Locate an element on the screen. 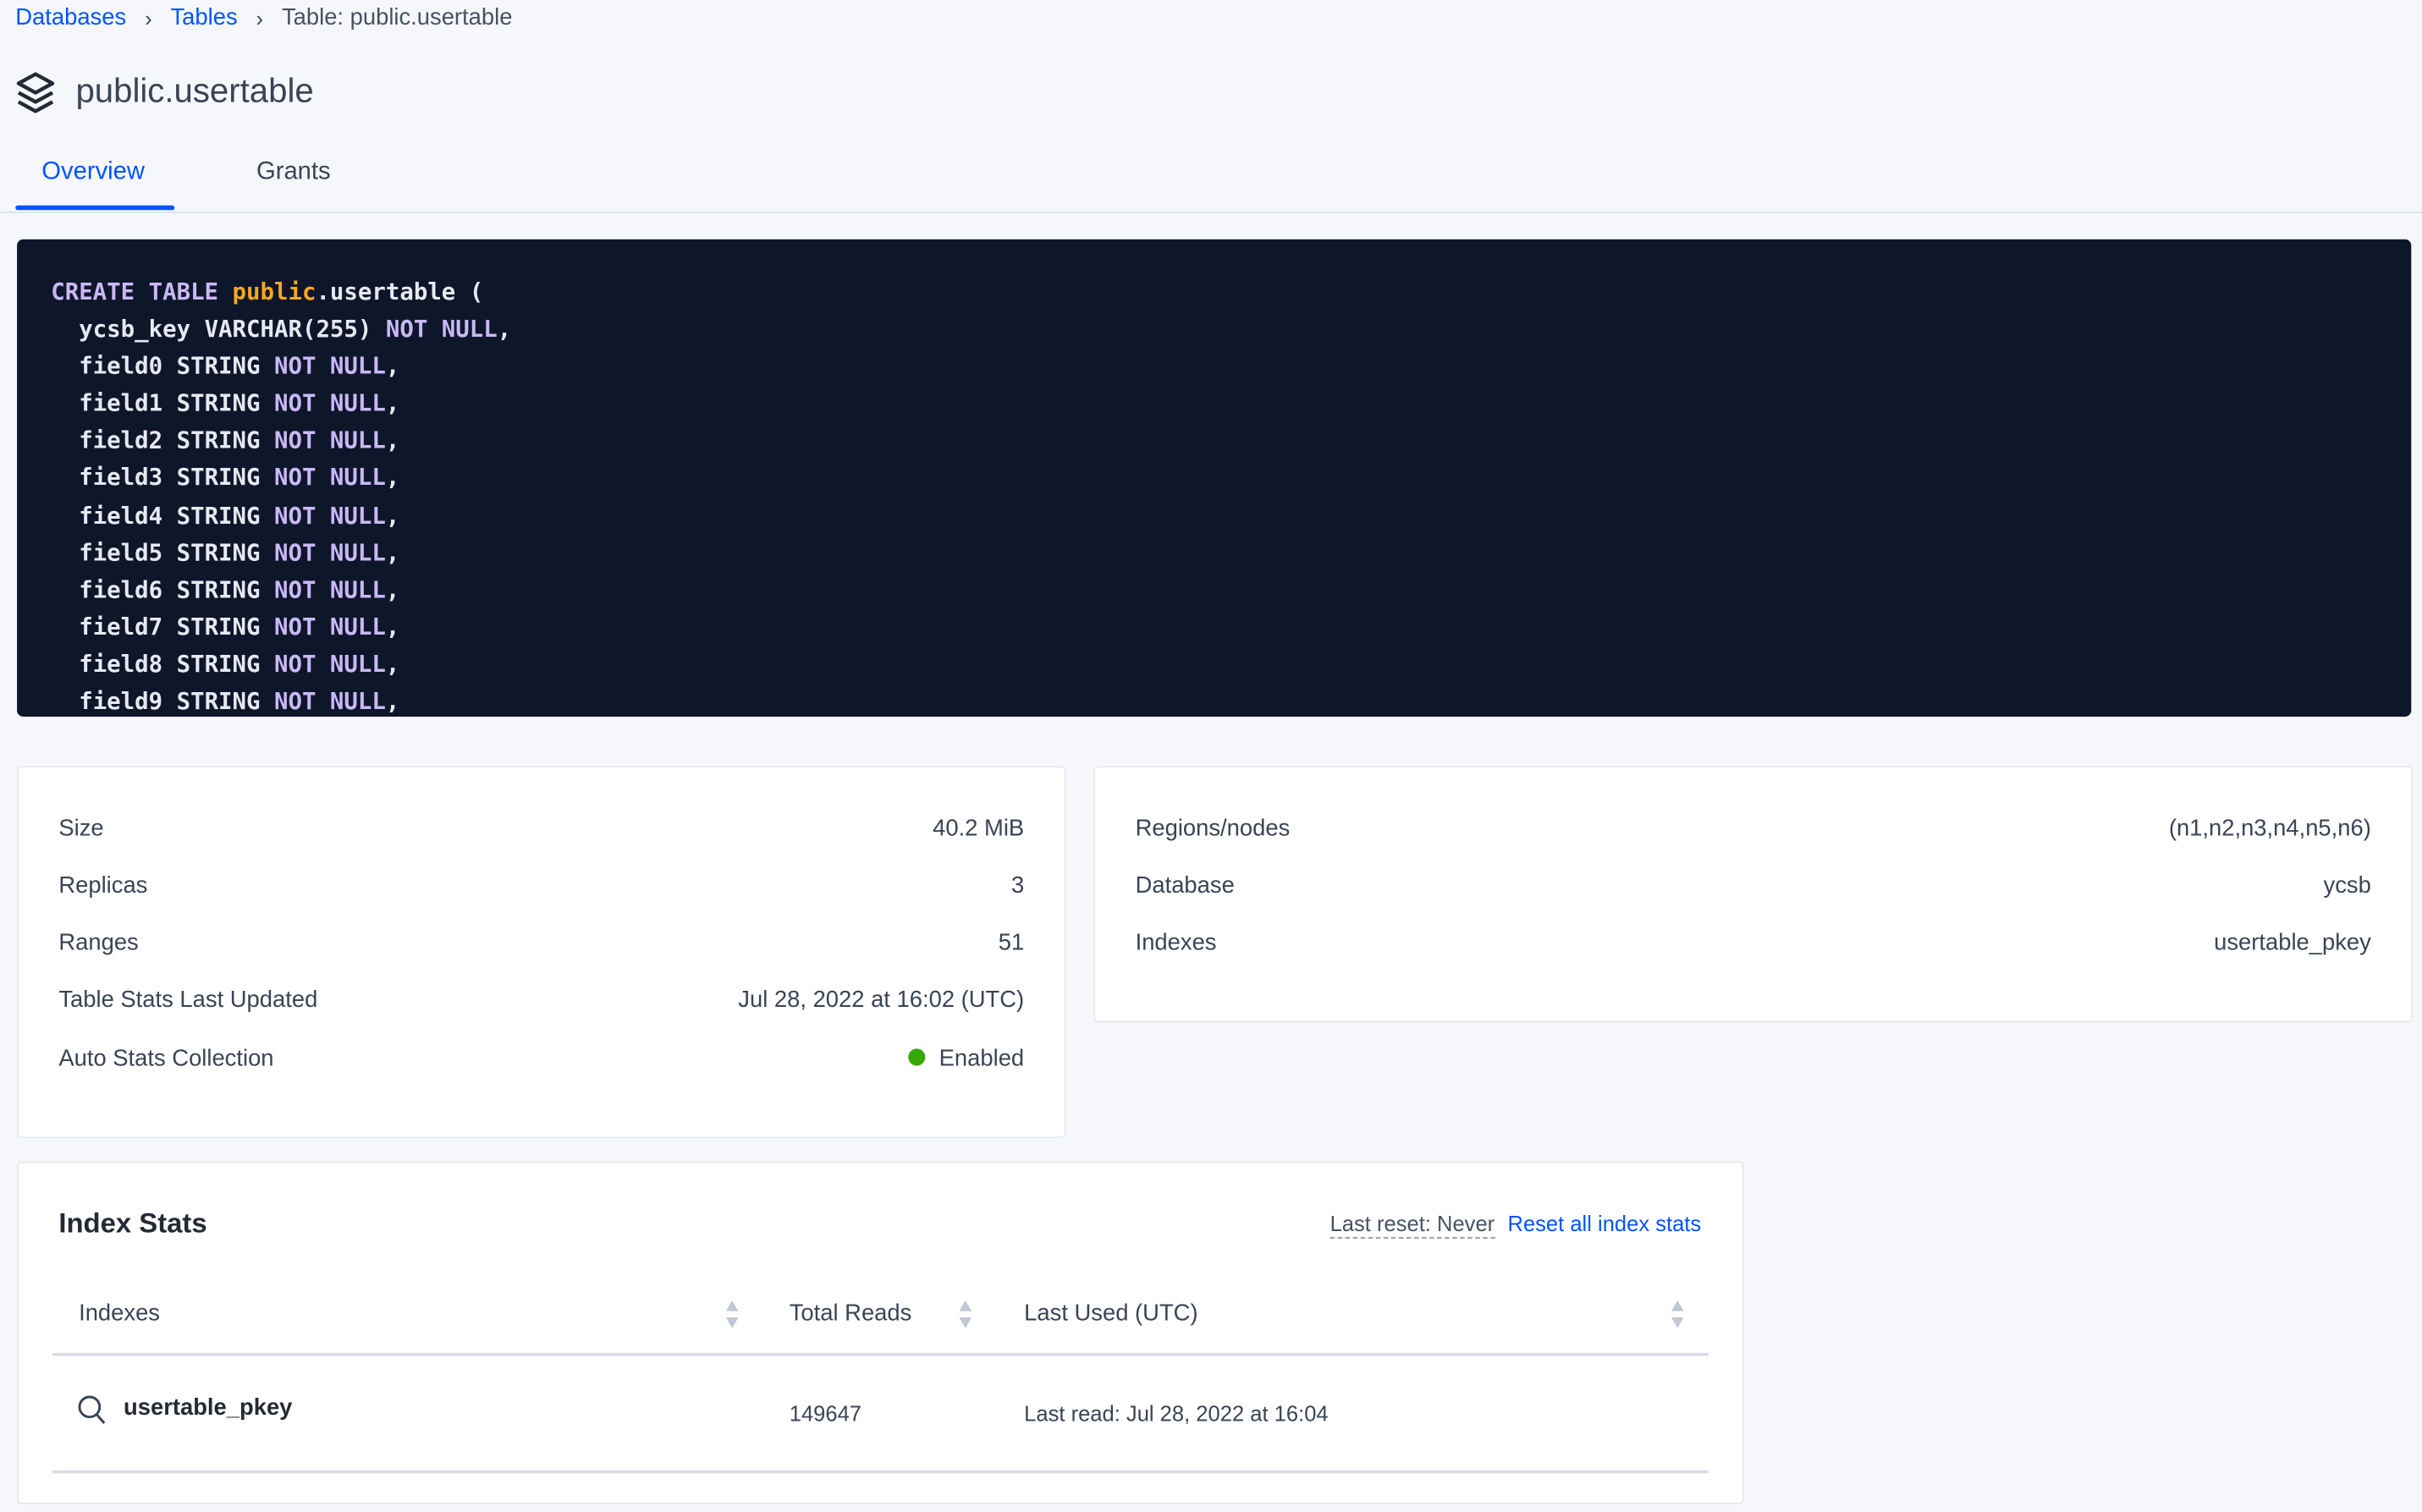 The image size is (2422, 1512). reset-index-stats-link: Reset all index stats is located at coordinates (1604, 1224).